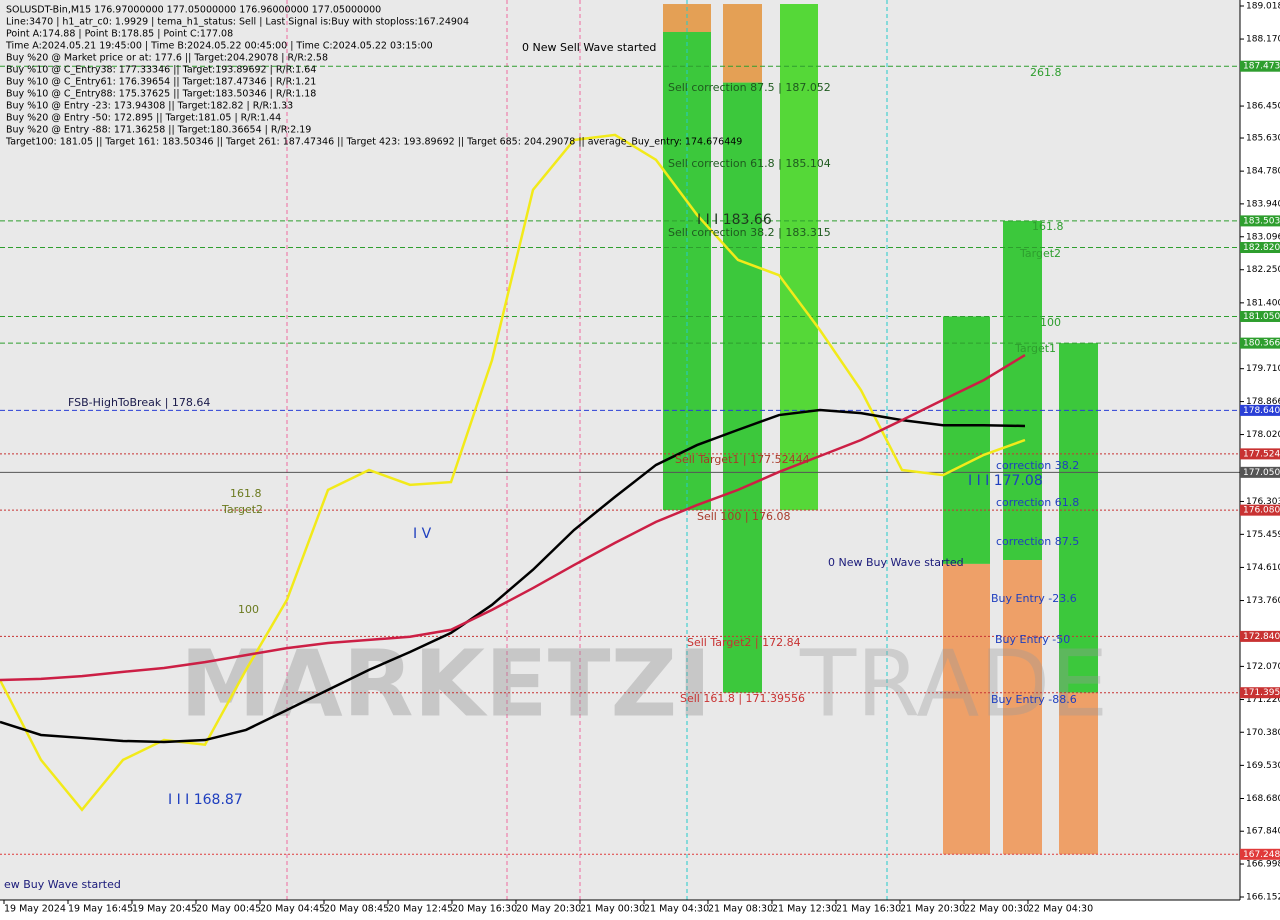 The image size is (1280, 920). What do you see at coordinates (1263, 369) in the screenshot?
I see `y-tick-label: 179.710` at bounding box center [1263, 369].